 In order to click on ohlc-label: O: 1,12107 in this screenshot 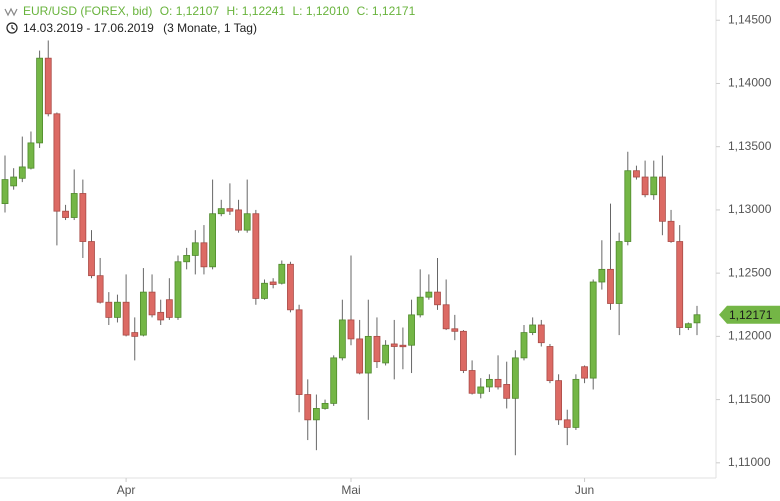, I will do `click(190, 11)`.